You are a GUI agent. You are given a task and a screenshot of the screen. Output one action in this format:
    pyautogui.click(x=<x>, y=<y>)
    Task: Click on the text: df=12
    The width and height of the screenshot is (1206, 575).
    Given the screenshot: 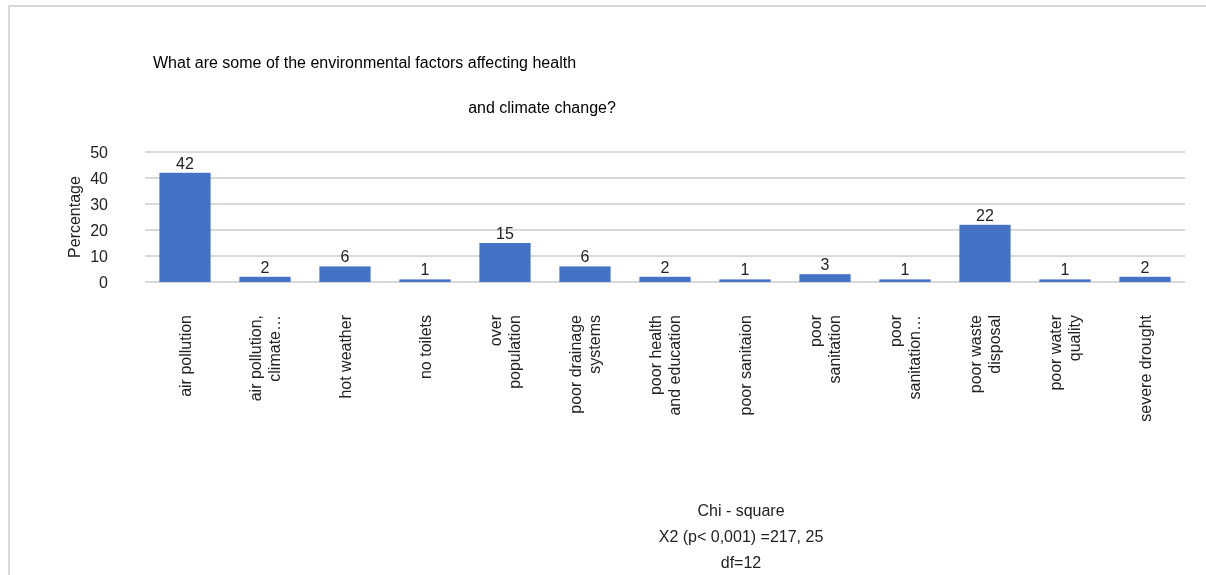 What is the action you would take?
    pyautogui.click(x=741, y=562)
    